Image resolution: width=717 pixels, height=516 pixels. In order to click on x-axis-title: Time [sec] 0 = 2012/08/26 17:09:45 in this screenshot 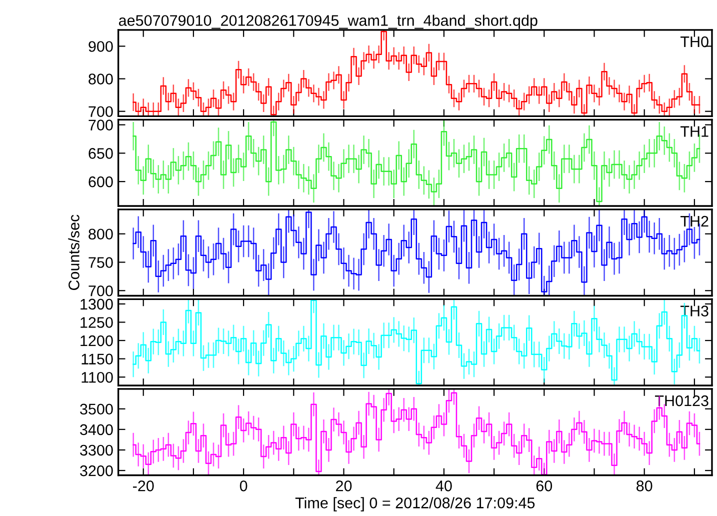, I will do `click(415, 504)`.